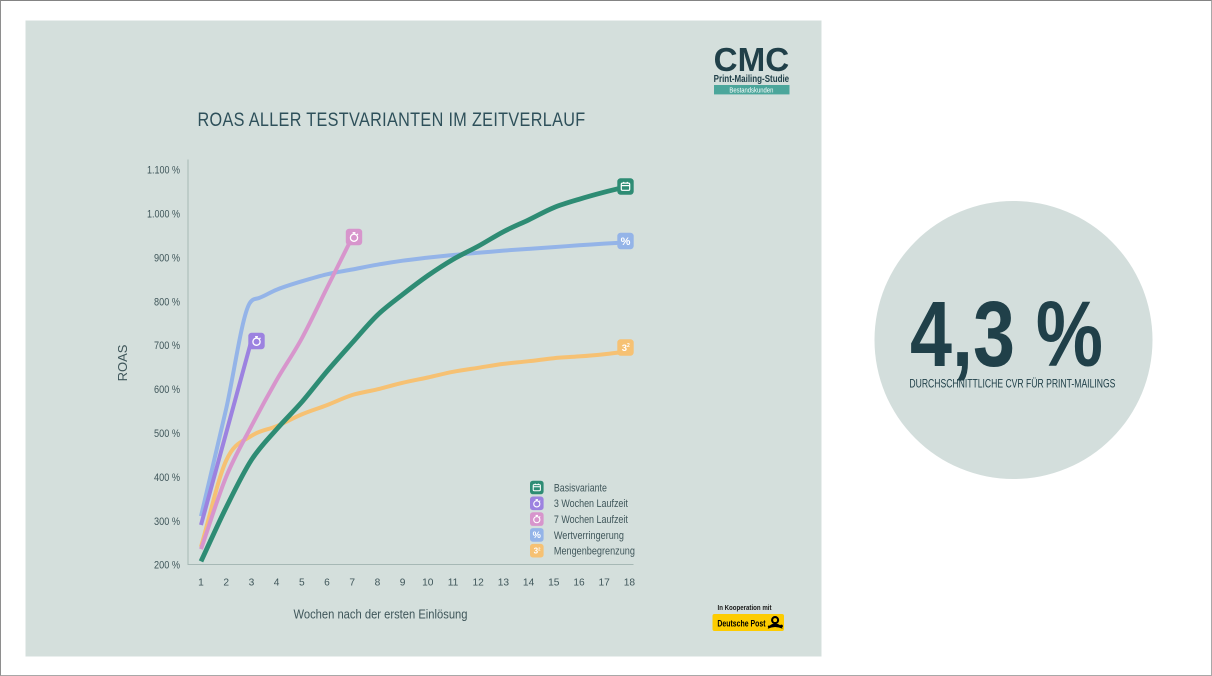  What do you see at coordinates (591, 520) in the screenshot?
I see `svg-text: 7 Wochen Laufzeit` at bounding box center [591, 520].